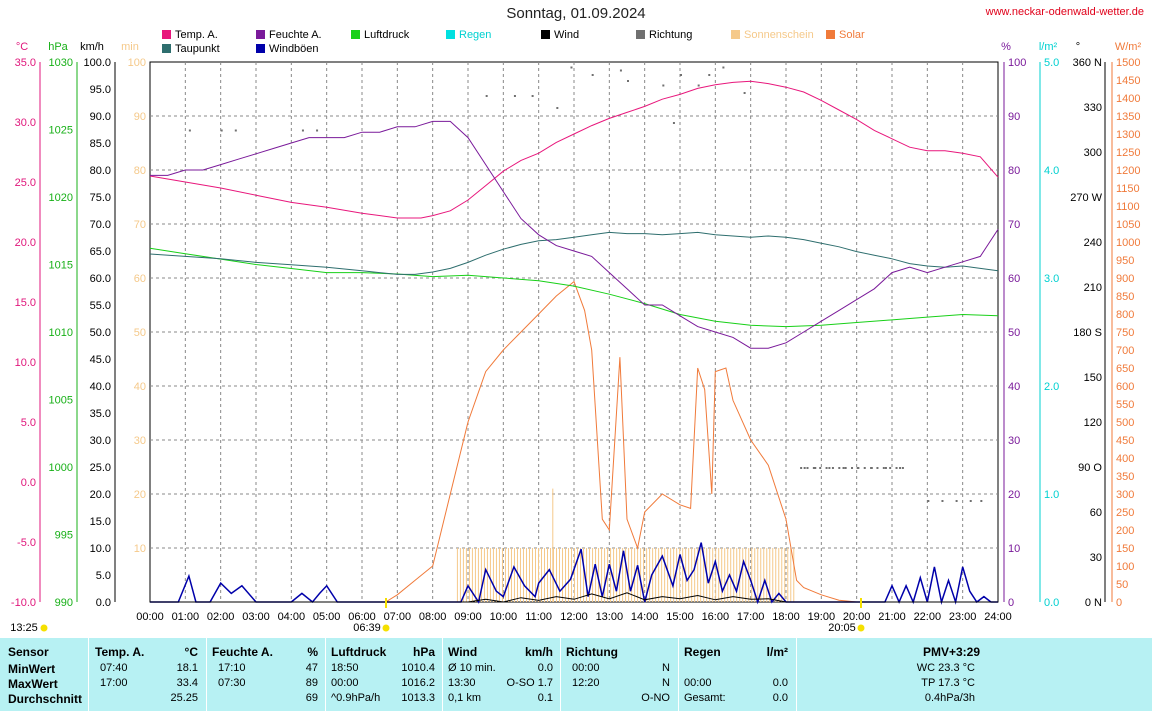  I want to click on humidity-axis-tick: 20, so click(1014, 495).